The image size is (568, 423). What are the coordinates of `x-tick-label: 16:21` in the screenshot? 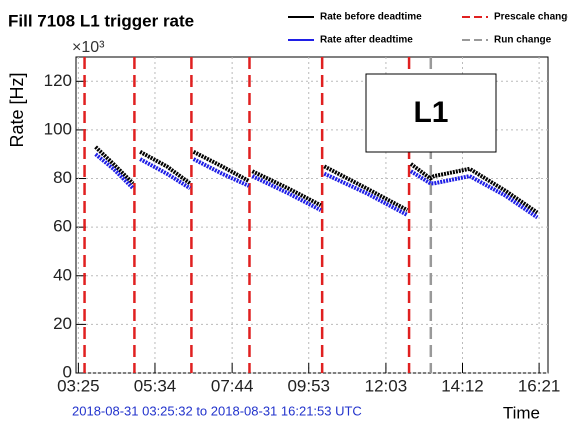 It's located at (539, 385).